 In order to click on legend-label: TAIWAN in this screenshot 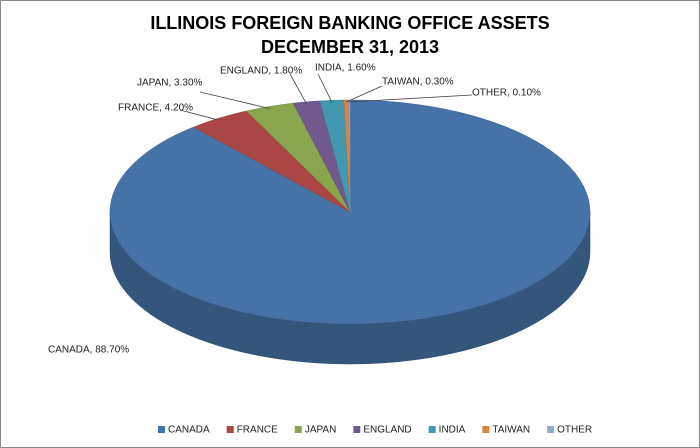, I will do `click(511, 430)`.